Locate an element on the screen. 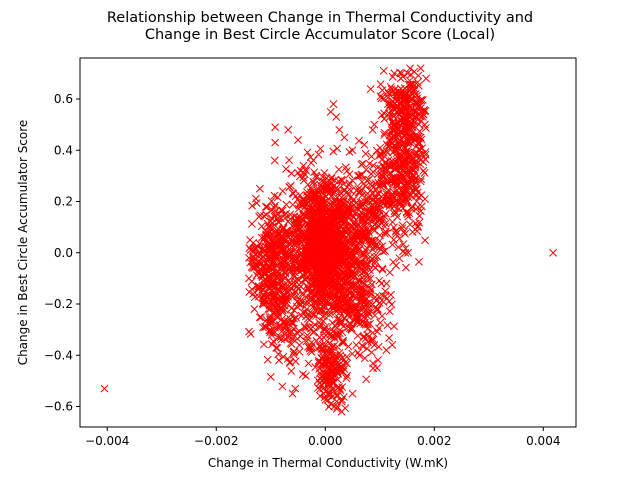 The height and width of the screenshot is (480, 640). y-tick-label: 0.0 is located at coordinates (63, 253).